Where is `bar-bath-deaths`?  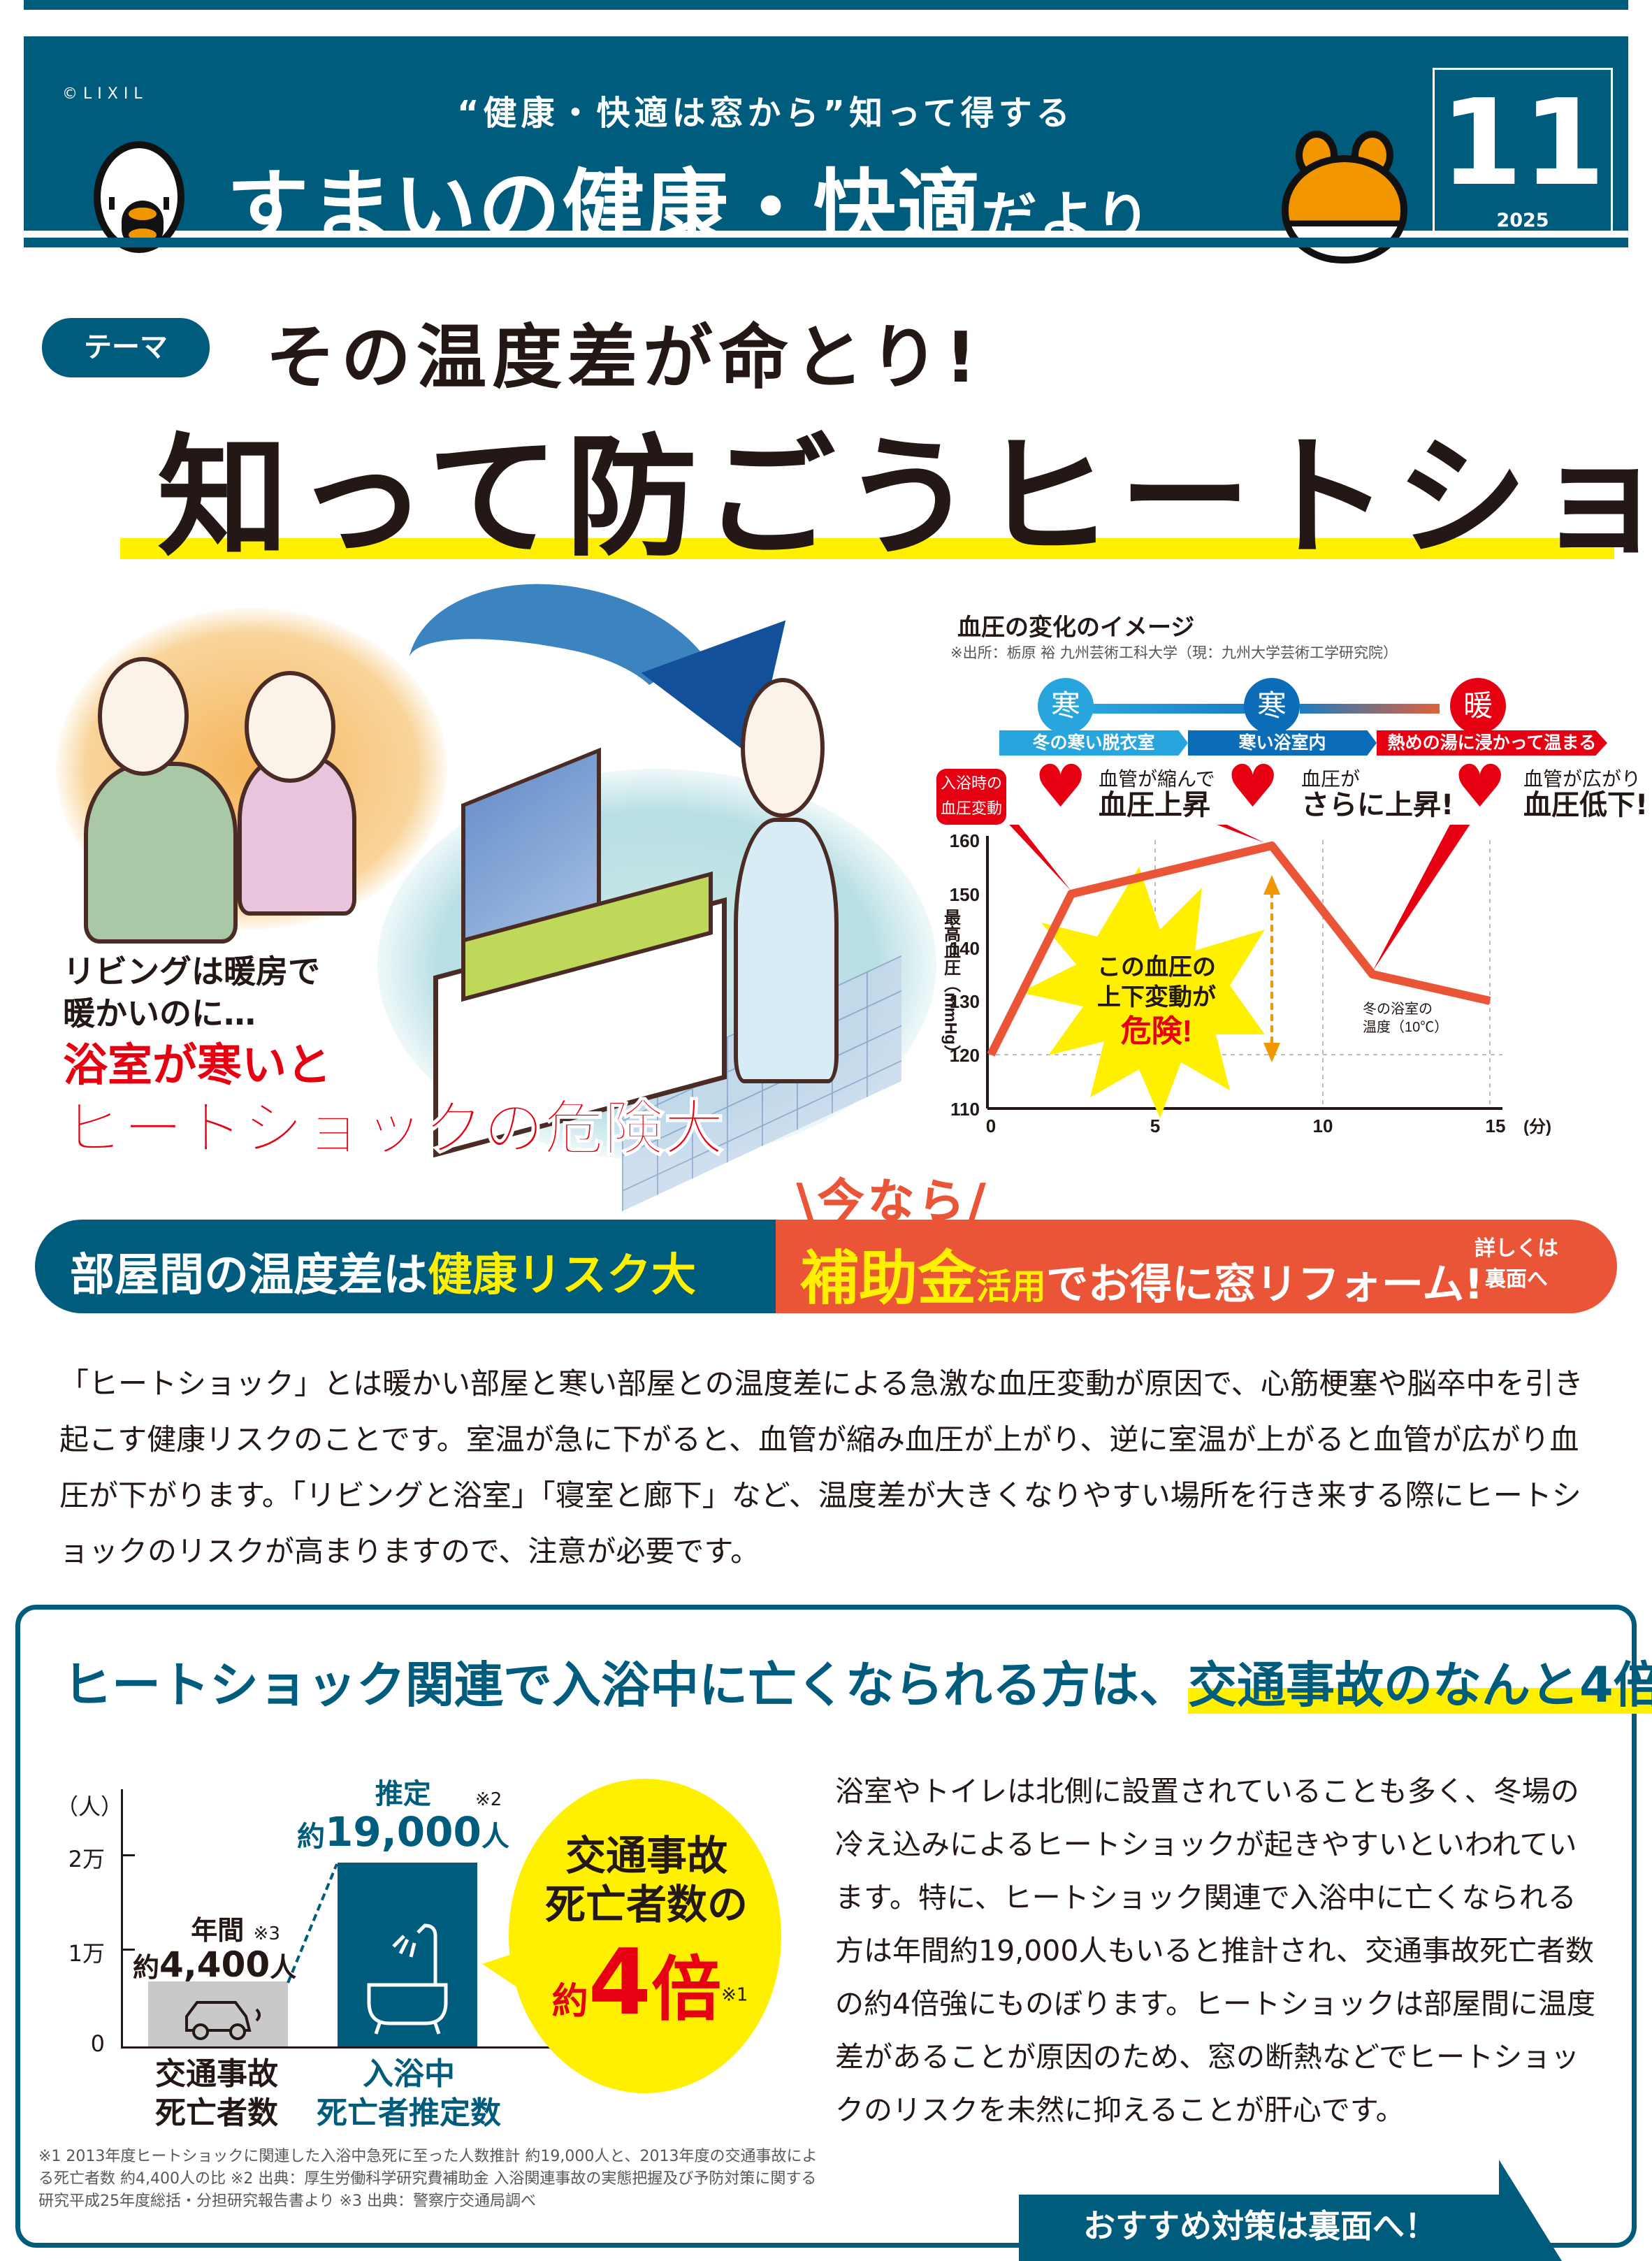
bar-bath-deaths is located at coordinates (407, 1954).